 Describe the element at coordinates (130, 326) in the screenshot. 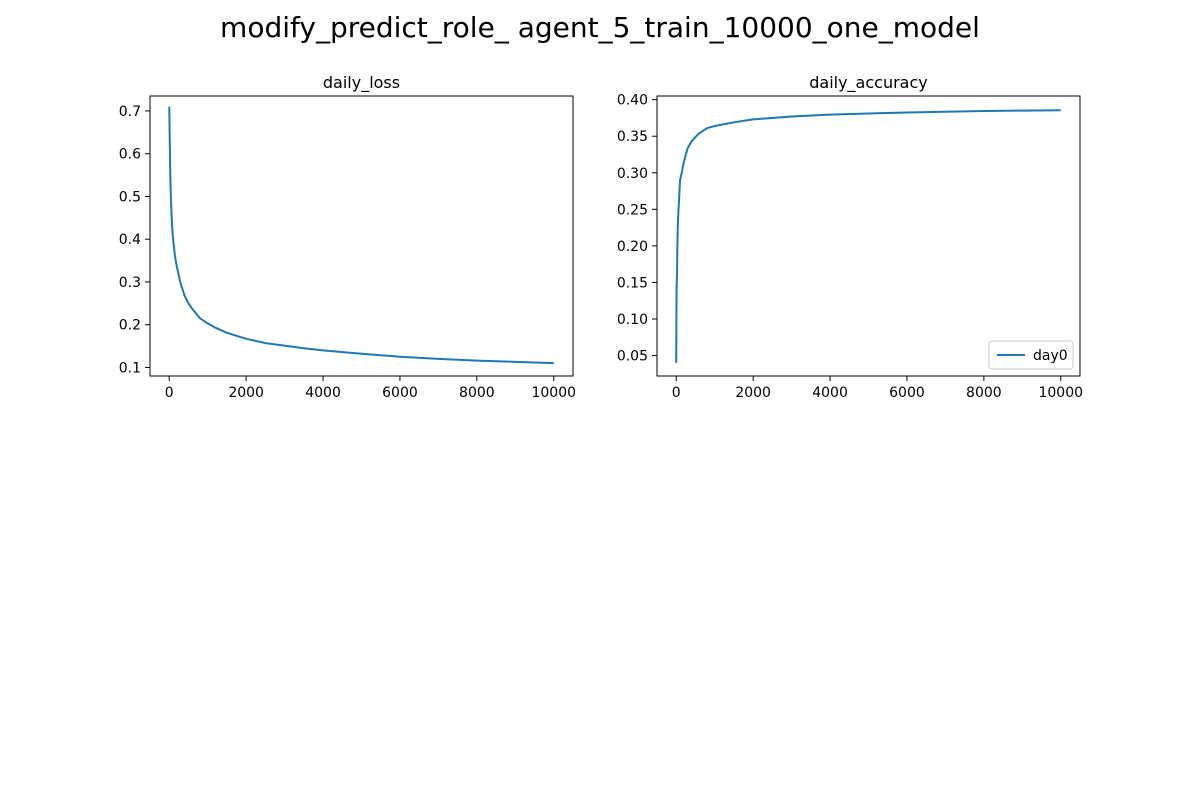

I see `y-tick-label: 0.2` at that location.